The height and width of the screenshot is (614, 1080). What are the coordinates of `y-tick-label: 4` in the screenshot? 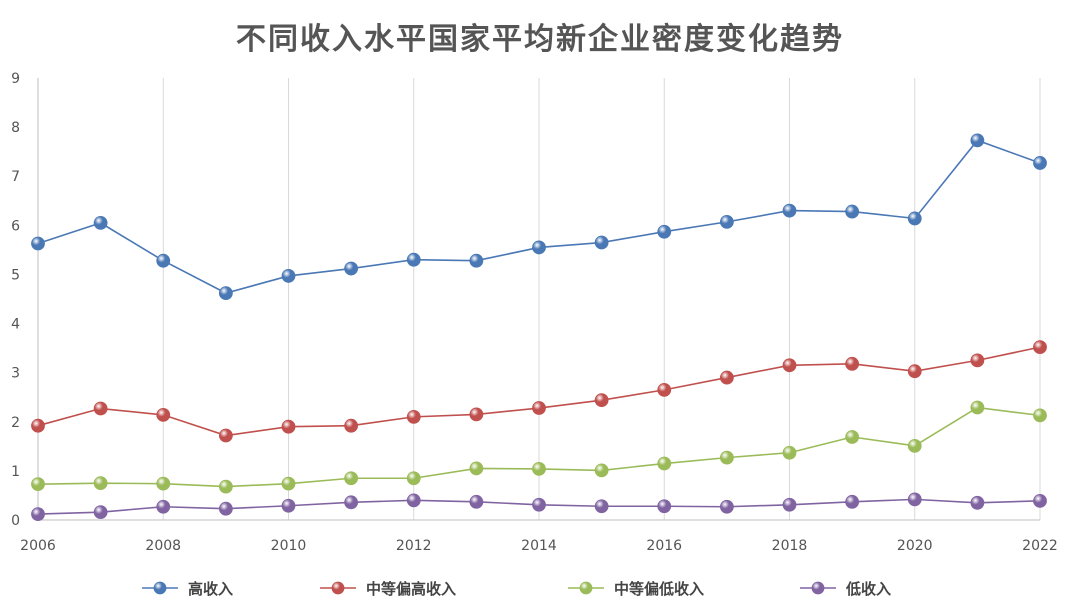 It's located at (15, 325).